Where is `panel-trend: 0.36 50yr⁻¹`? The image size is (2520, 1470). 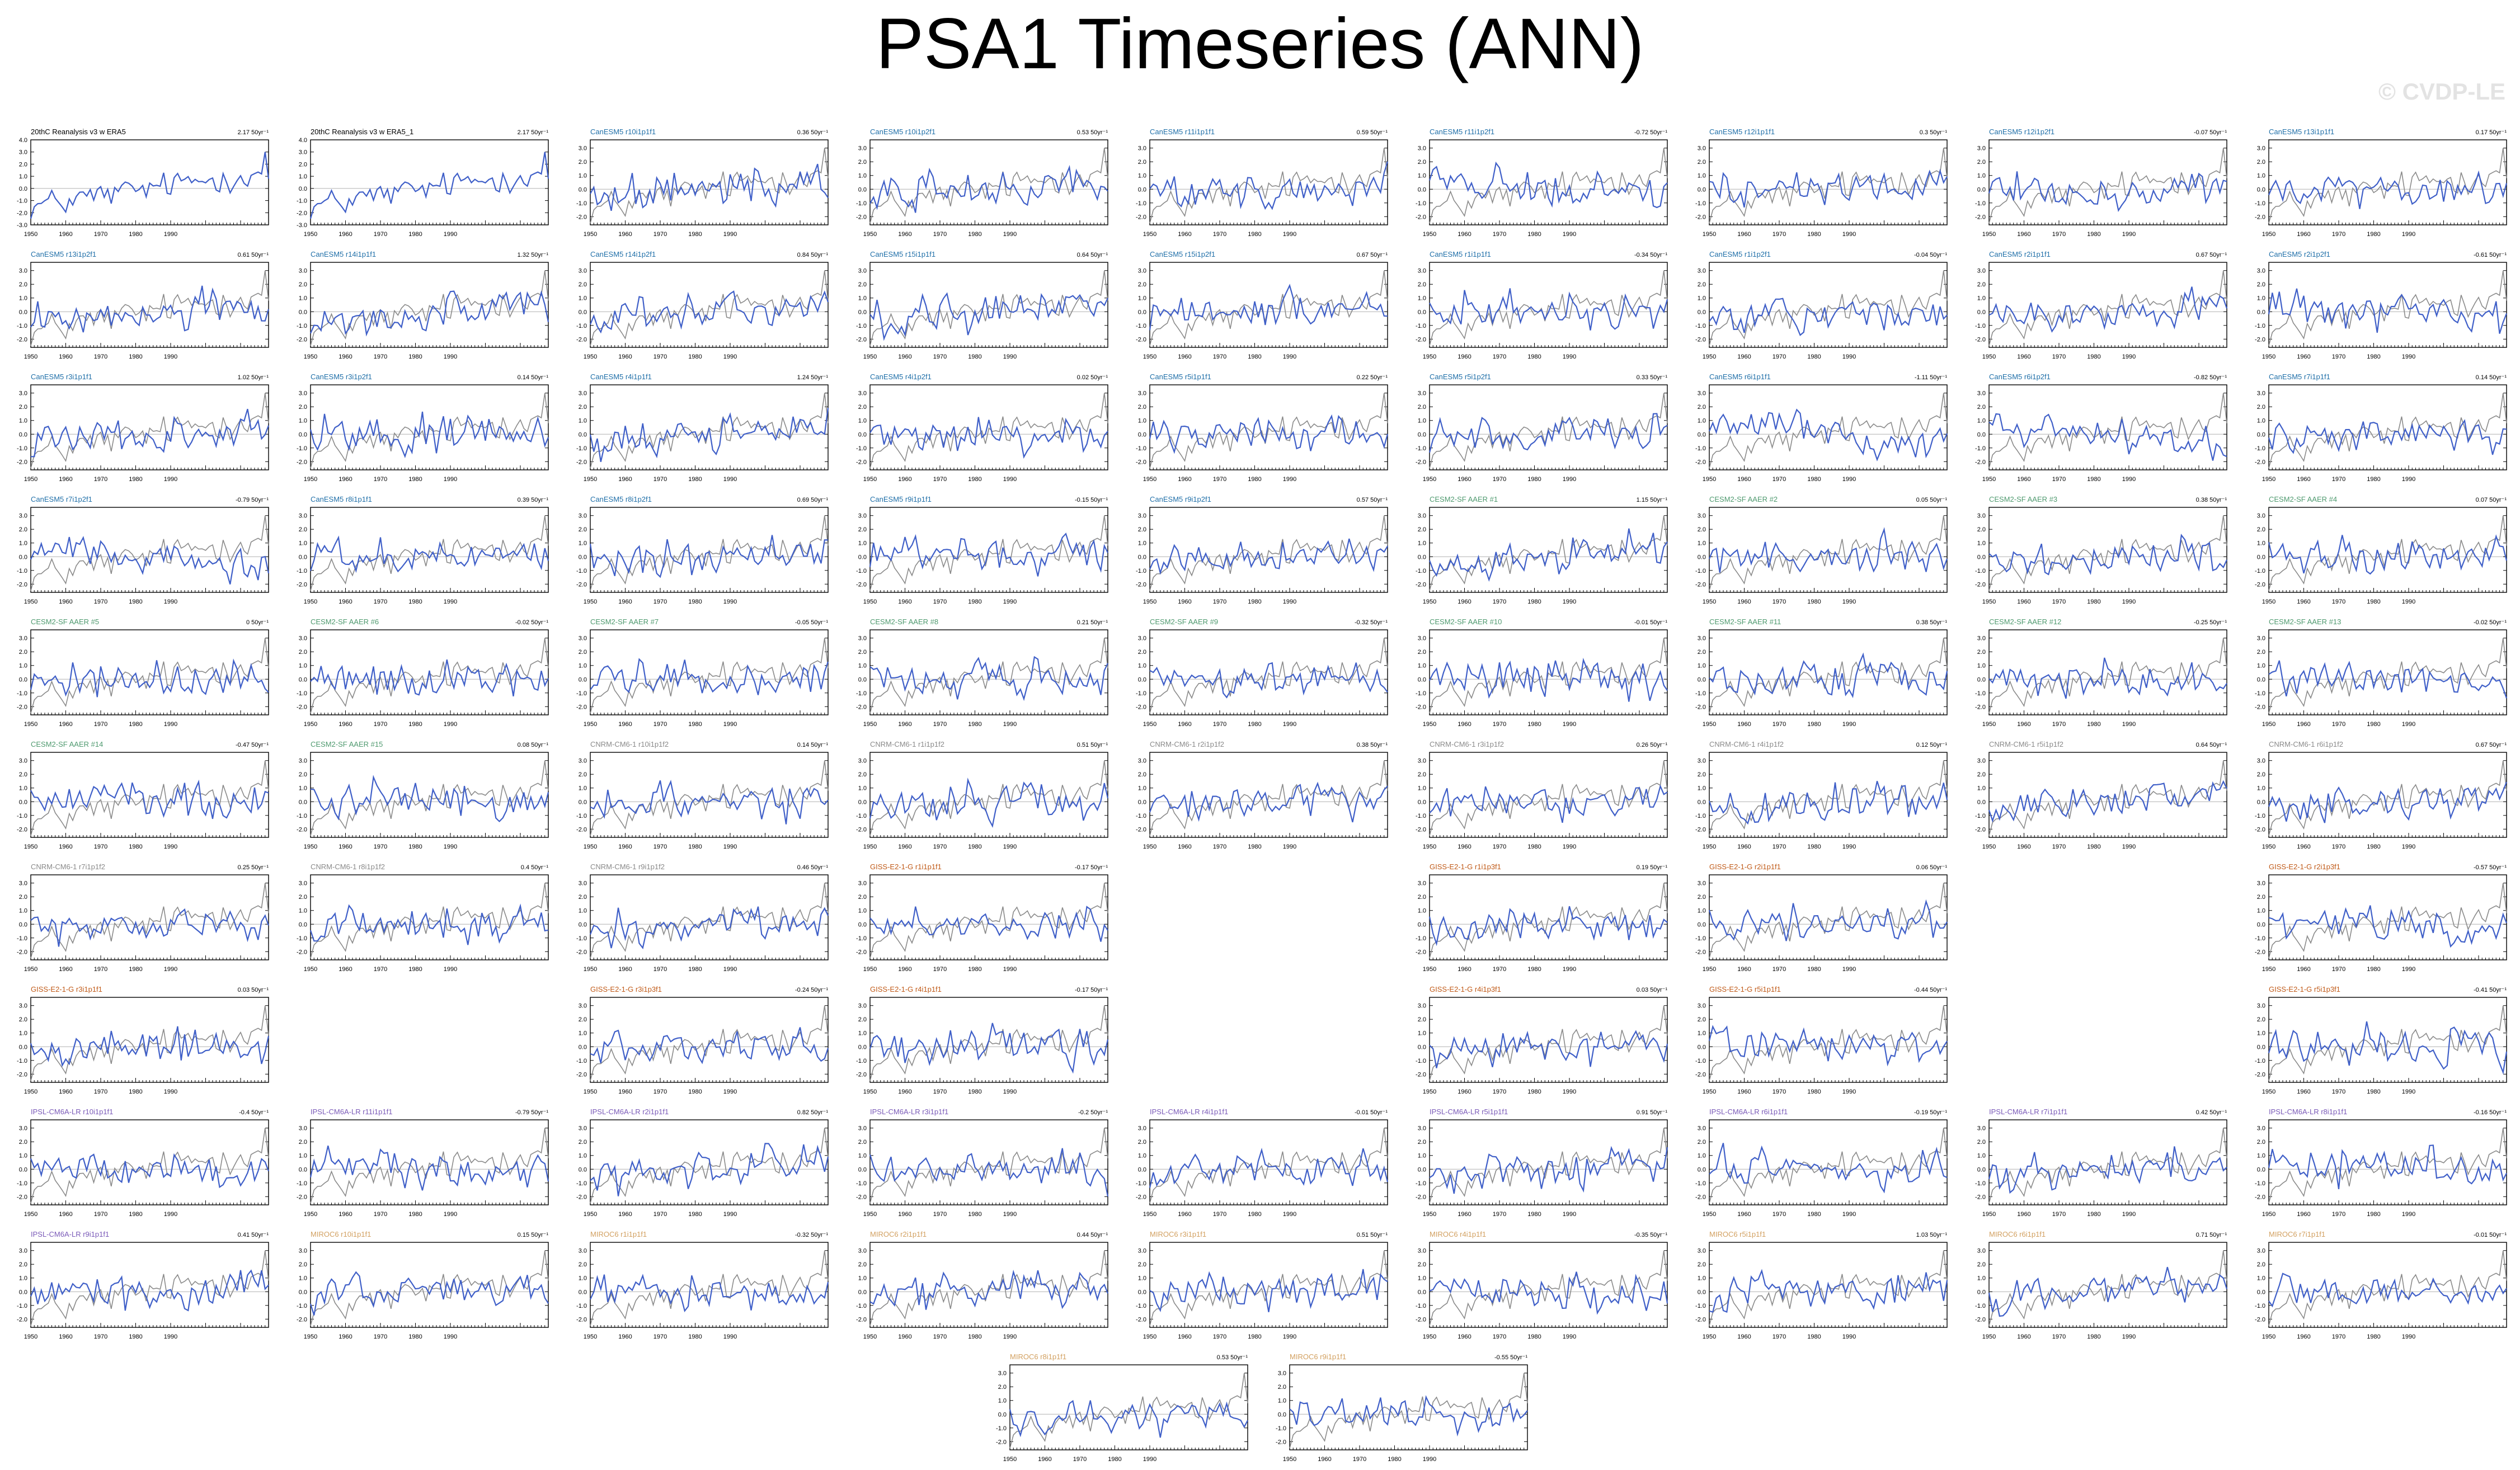 panel-trend: 0.36 50yr⁻¹ is located at coordinates (813, 132).